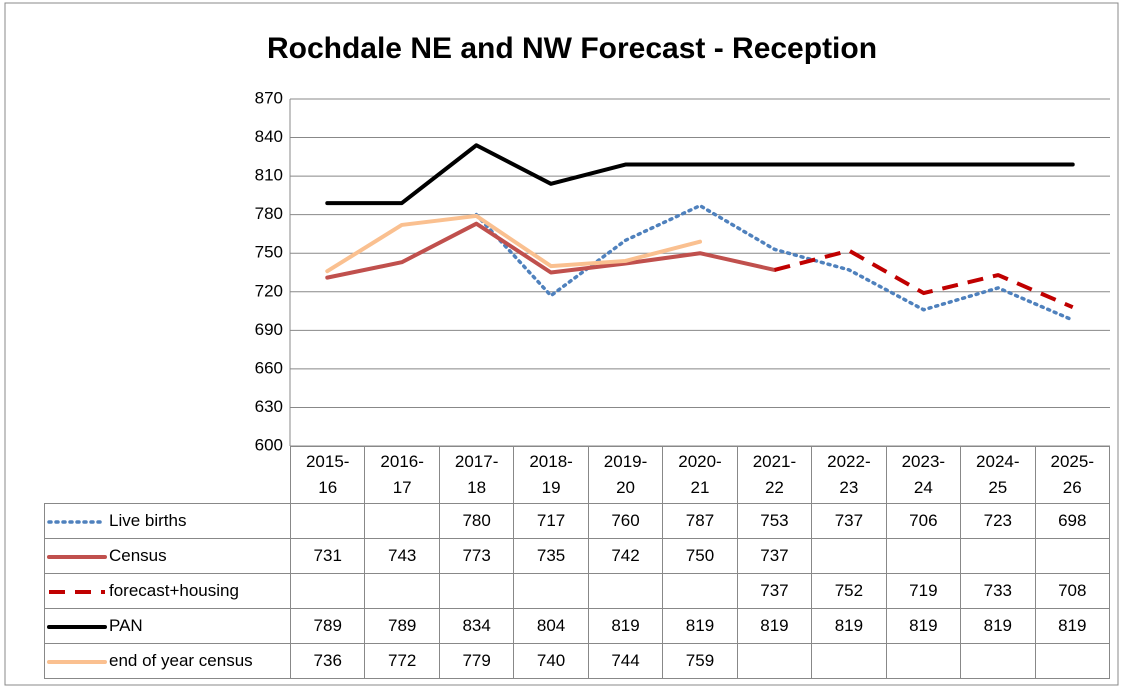 This screenshot has width=1123, height=688. I want to click on value-cell: 773, so click(476, 556).